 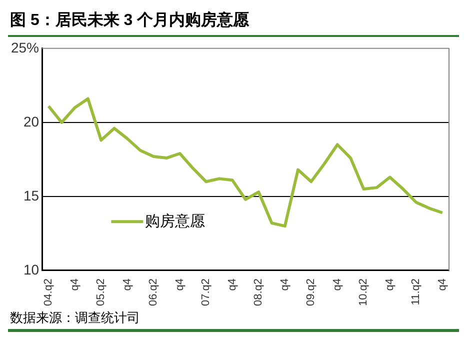 I want to click on chart-title: 图 5：居民未来 3 个月内购房意愿, so click(x=233, y=22).